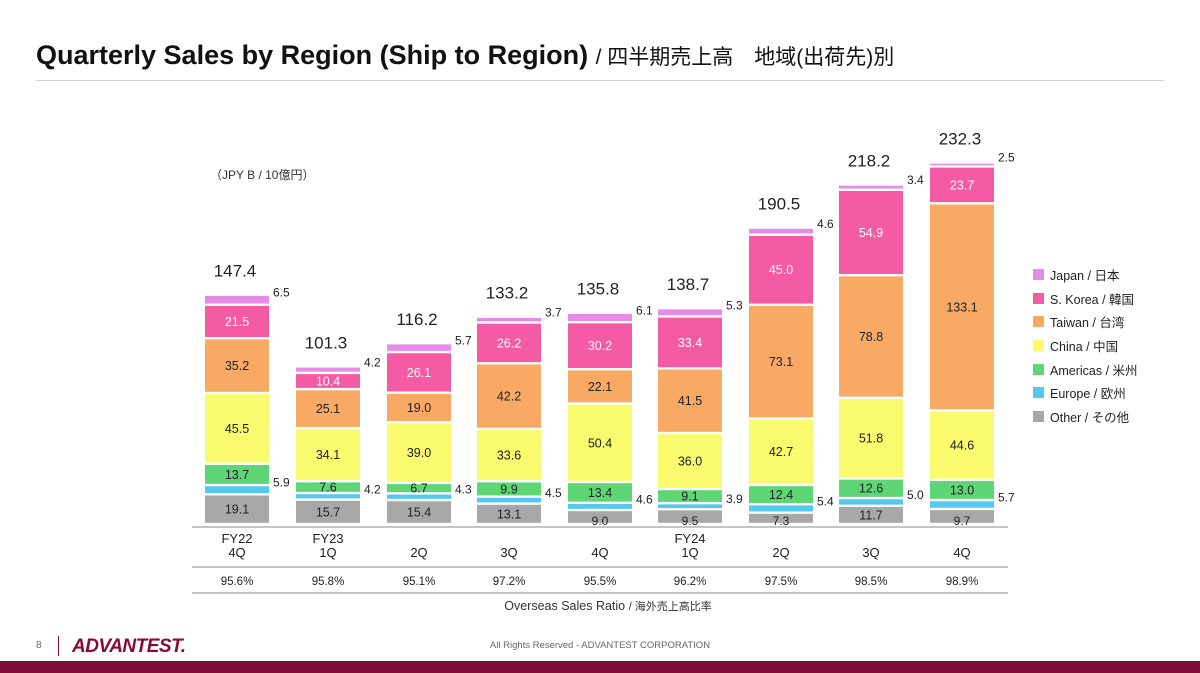  I want to click on ratio-value: 96.2%, so click(690, 582).